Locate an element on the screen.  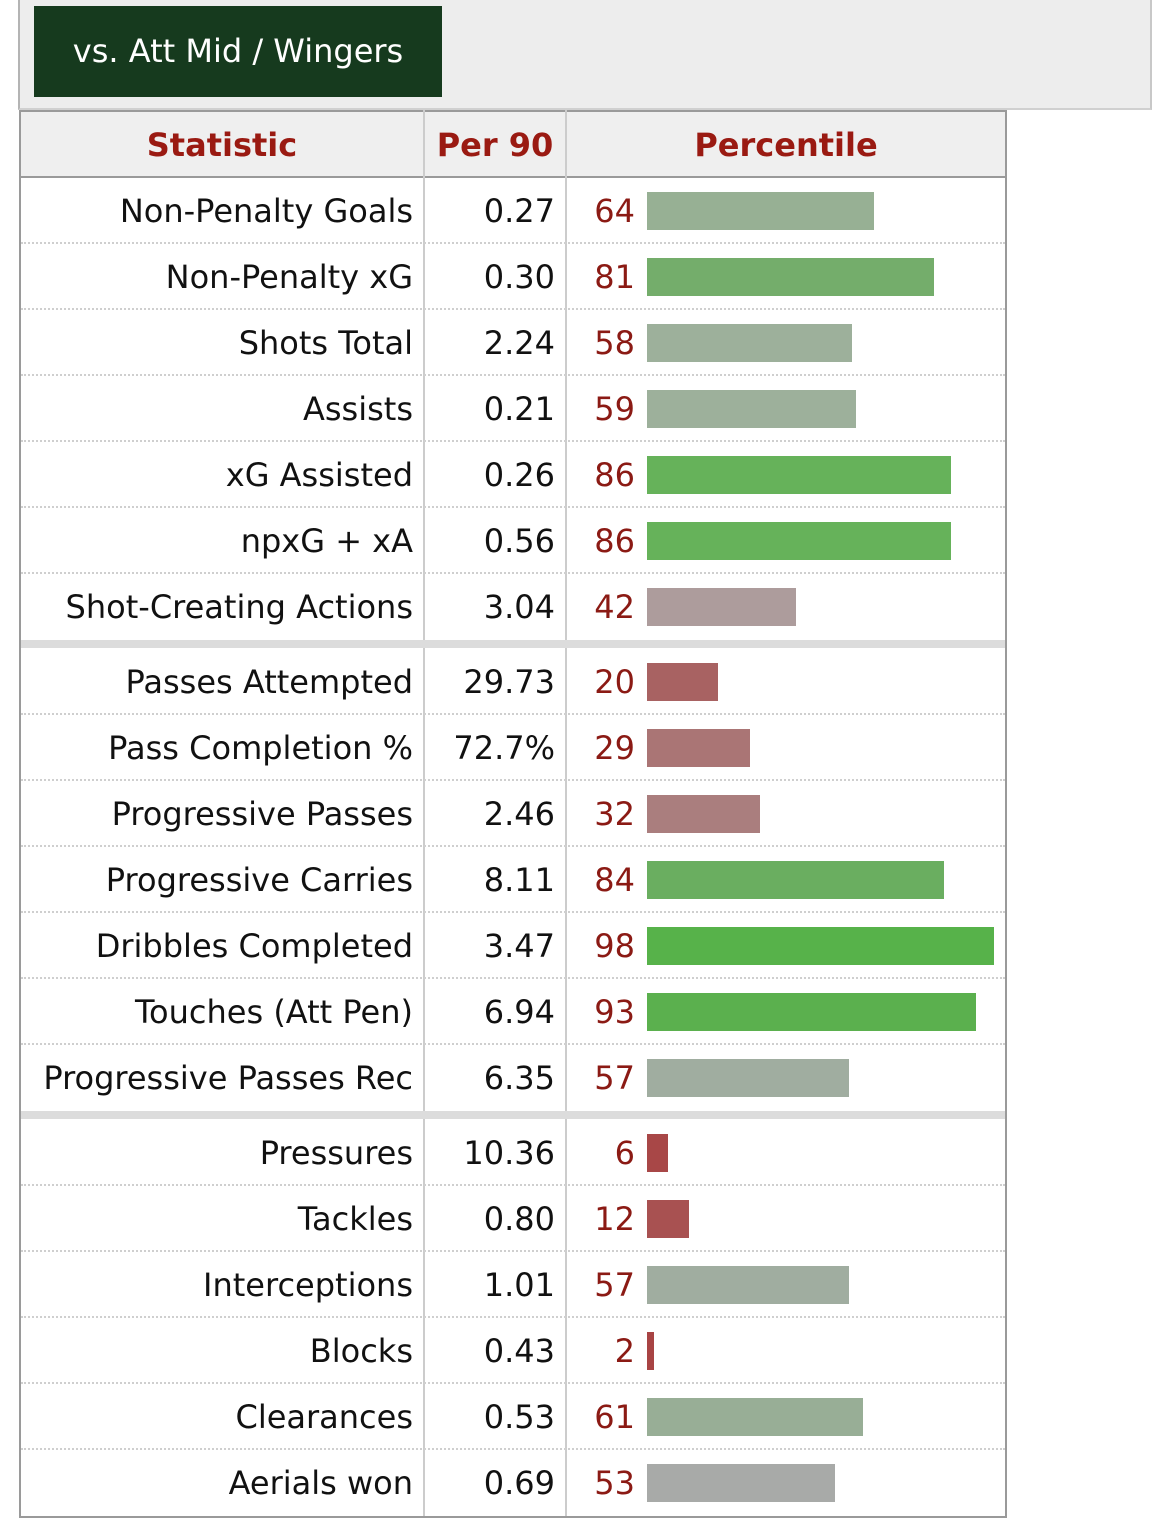
per90-value: 6.94 is located at coordinates (519, 1012).